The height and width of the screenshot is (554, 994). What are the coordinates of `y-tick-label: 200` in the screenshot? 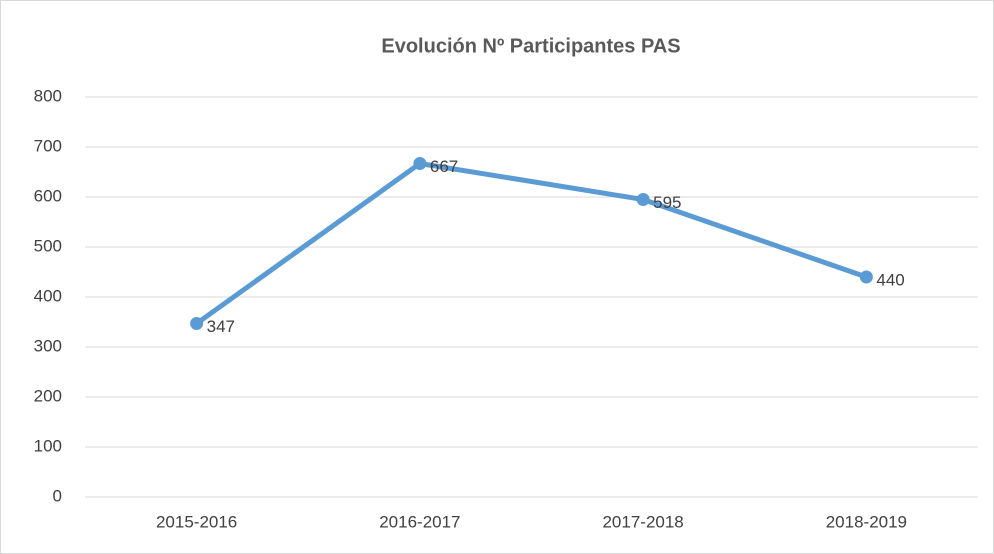 It's located at (48, 395).